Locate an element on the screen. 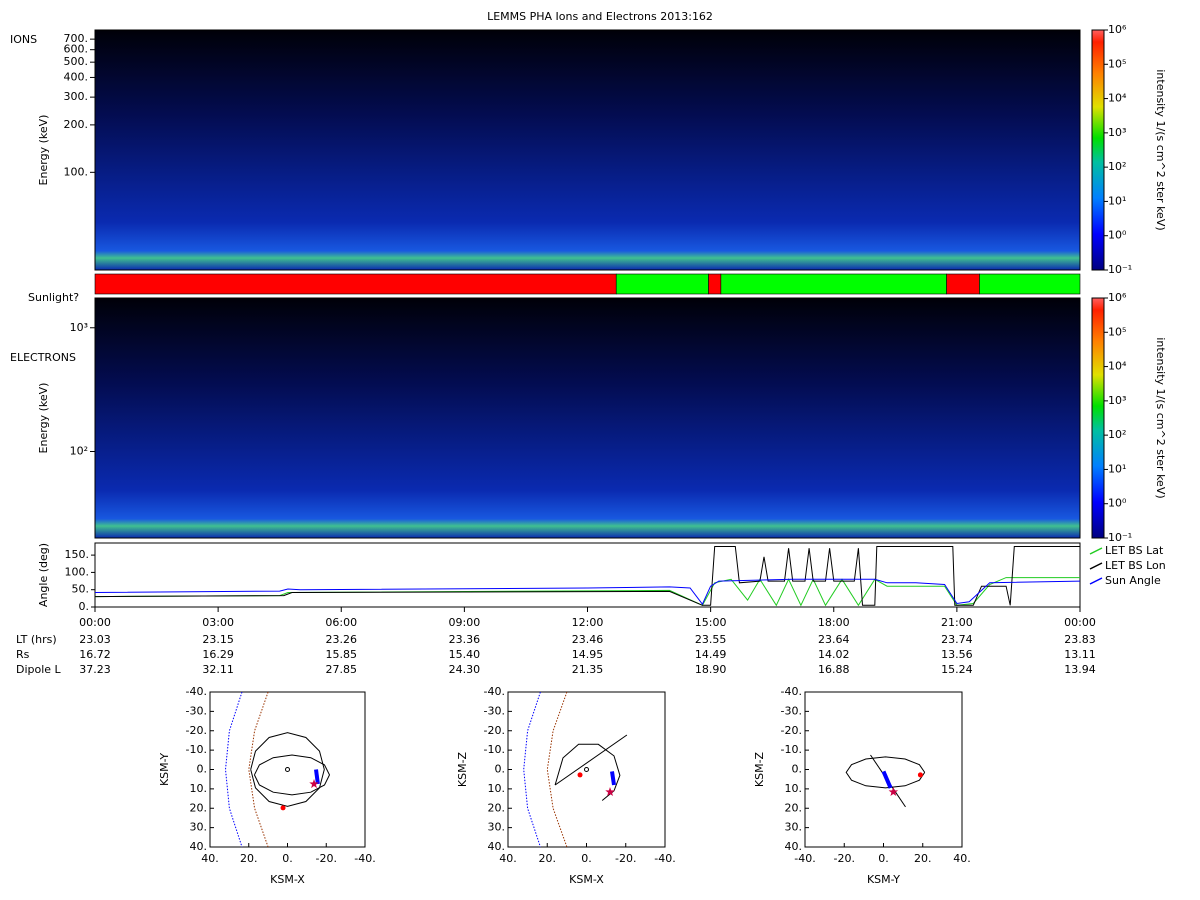 This screenshot has height=900, width=1200. ephemeris-value: 23.46 is located at coordinates (588, 639).